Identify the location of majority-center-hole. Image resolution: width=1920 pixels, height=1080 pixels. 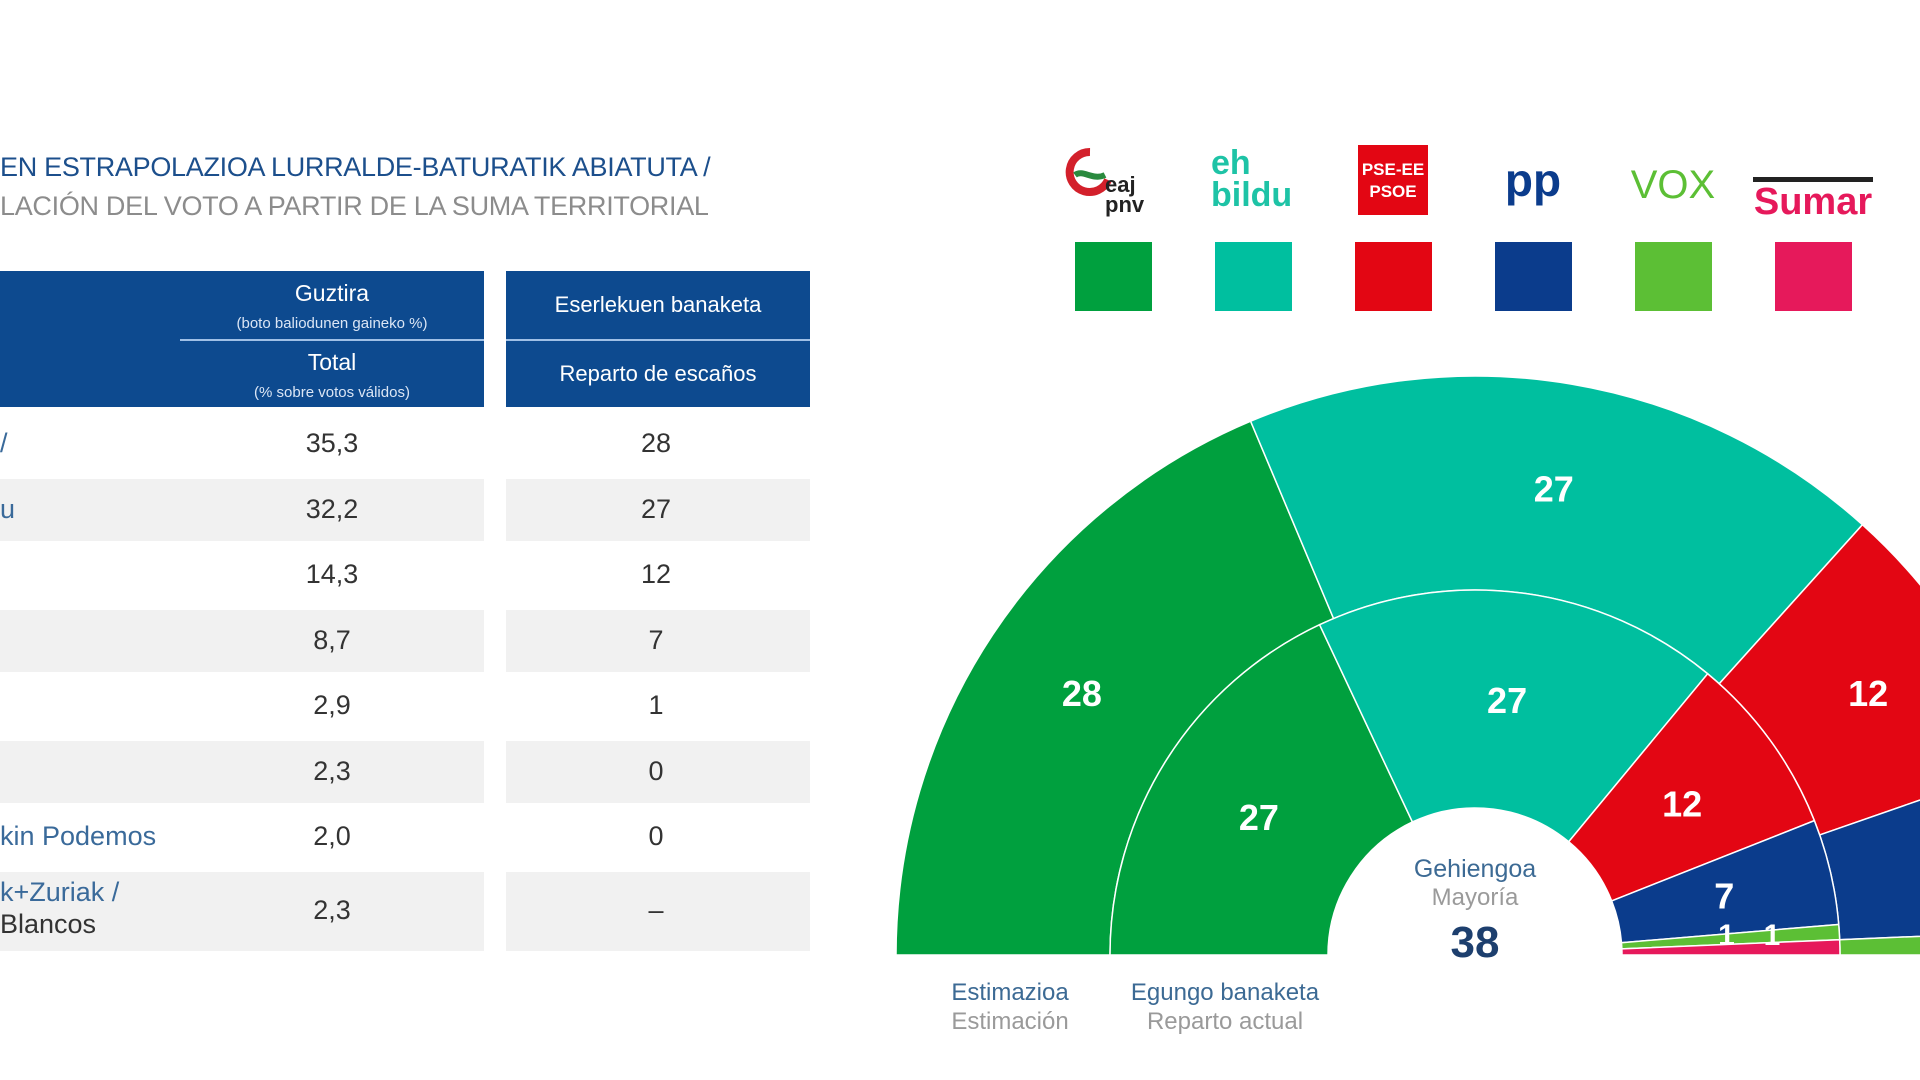
(1475, 881).